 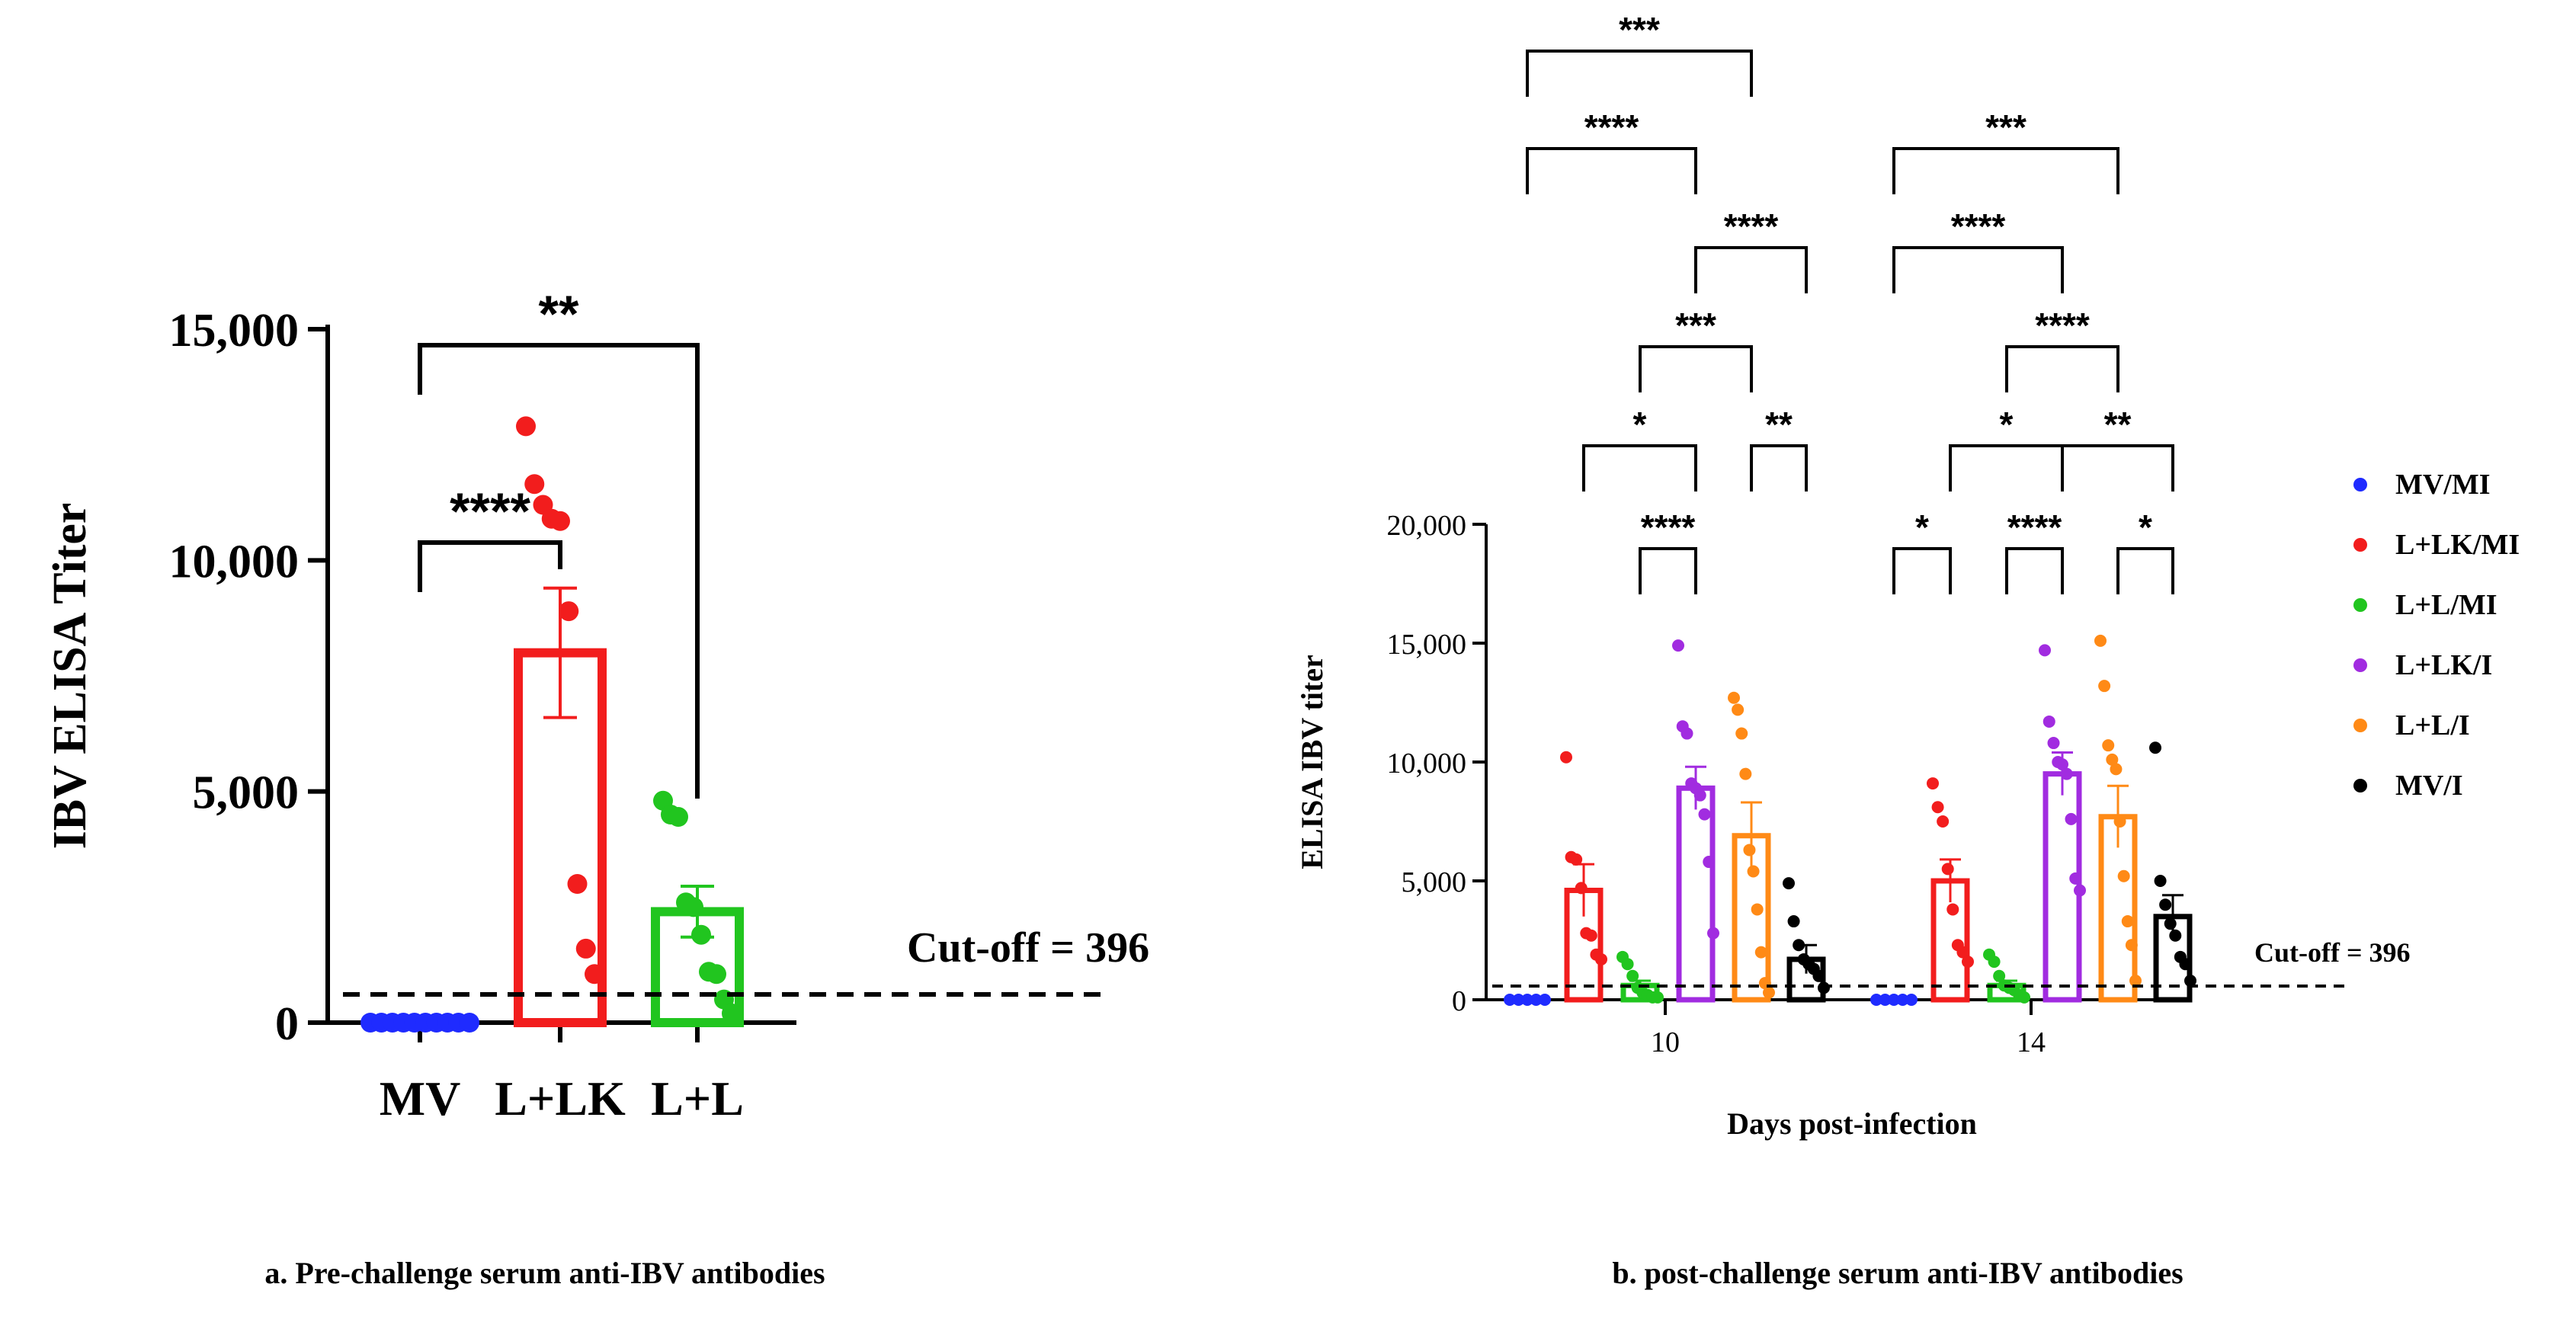 What do you see at coordinates (1665, 1042) in the screenshot?
I see `x-tick-label: 10` at bounding box center [1665, 1042].